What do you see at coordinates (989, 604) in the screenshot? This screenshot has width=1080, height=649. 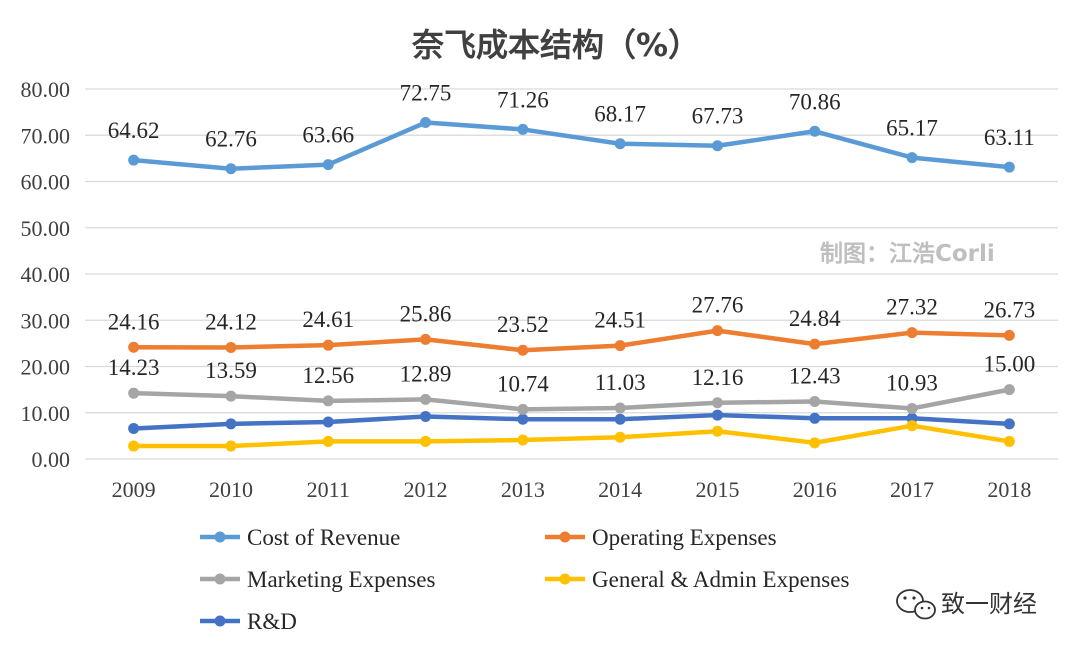 I see `credit-text: 致一财经` at bounding box center [989, 604].